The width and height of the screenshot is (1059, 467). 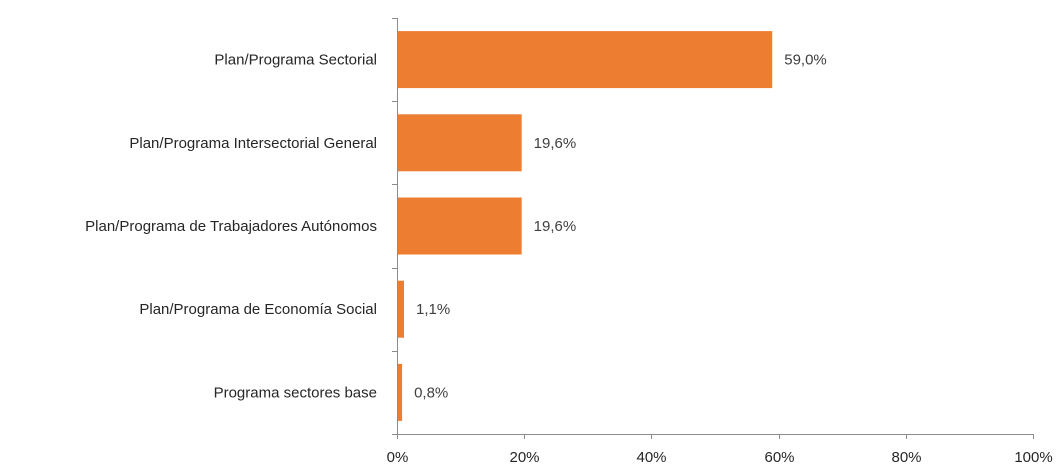 What do you see at coordinates (524, 457) in the screenshot?
I see `x-tick-label: 20%` at bounding box center [524, 457].